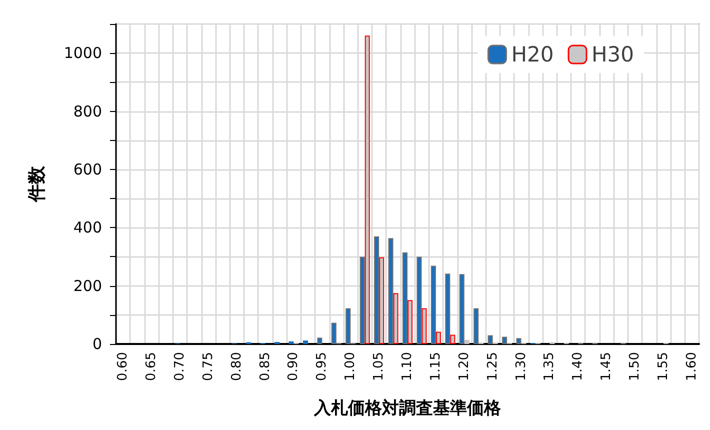 Image resolution: width=710 pixels, height=430 pixels. Describe the element at coordinates (87, 285) in the screenshot. I see `y-tick-label: 200` at that location.